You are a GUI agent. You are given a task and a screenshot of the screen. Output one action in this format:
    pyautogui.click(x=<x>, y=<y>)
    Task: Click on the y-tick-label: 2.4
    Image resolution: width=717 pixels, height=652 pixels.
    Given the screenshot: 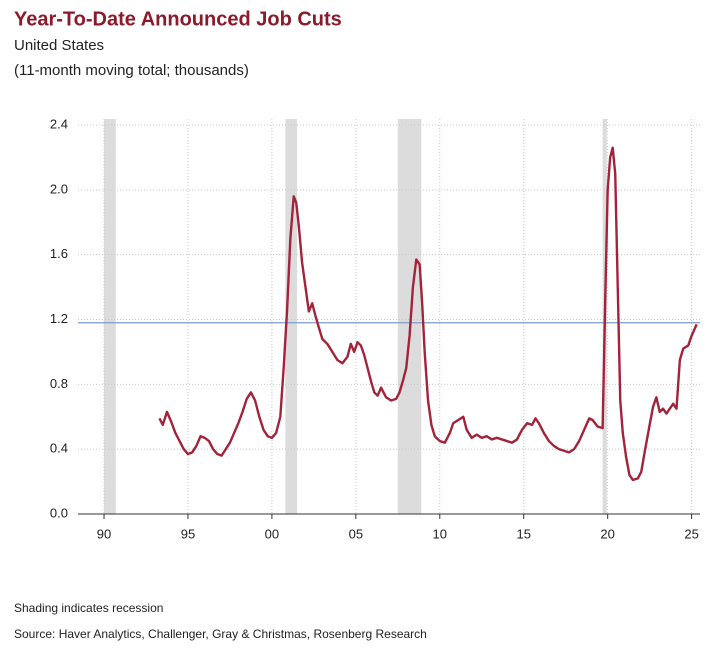 What is the action you would take?
    pyautogui.click(x=59, y=123)
    